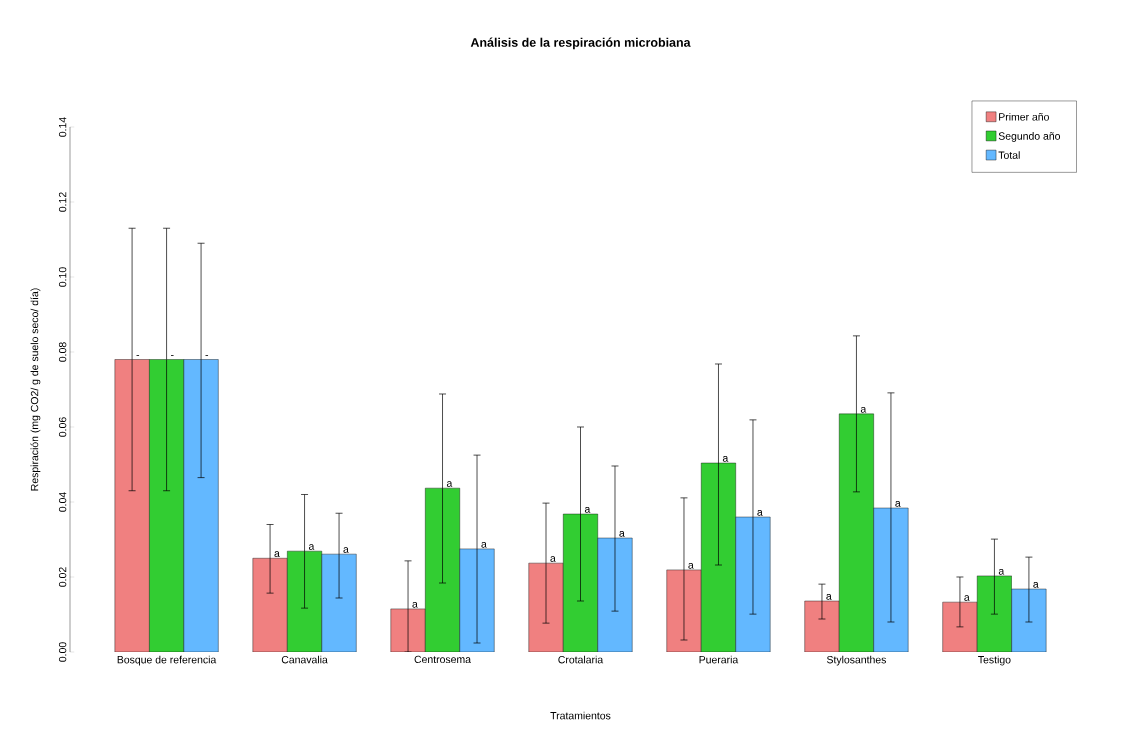 This screenshot has height=740, width=1121. What do you see at coordinates (35, 389) in the screenshot?
I see `y-axis-title: Respiración (mg CO2/ g de suelo seco/ día)` at bounding box center [35, 389].